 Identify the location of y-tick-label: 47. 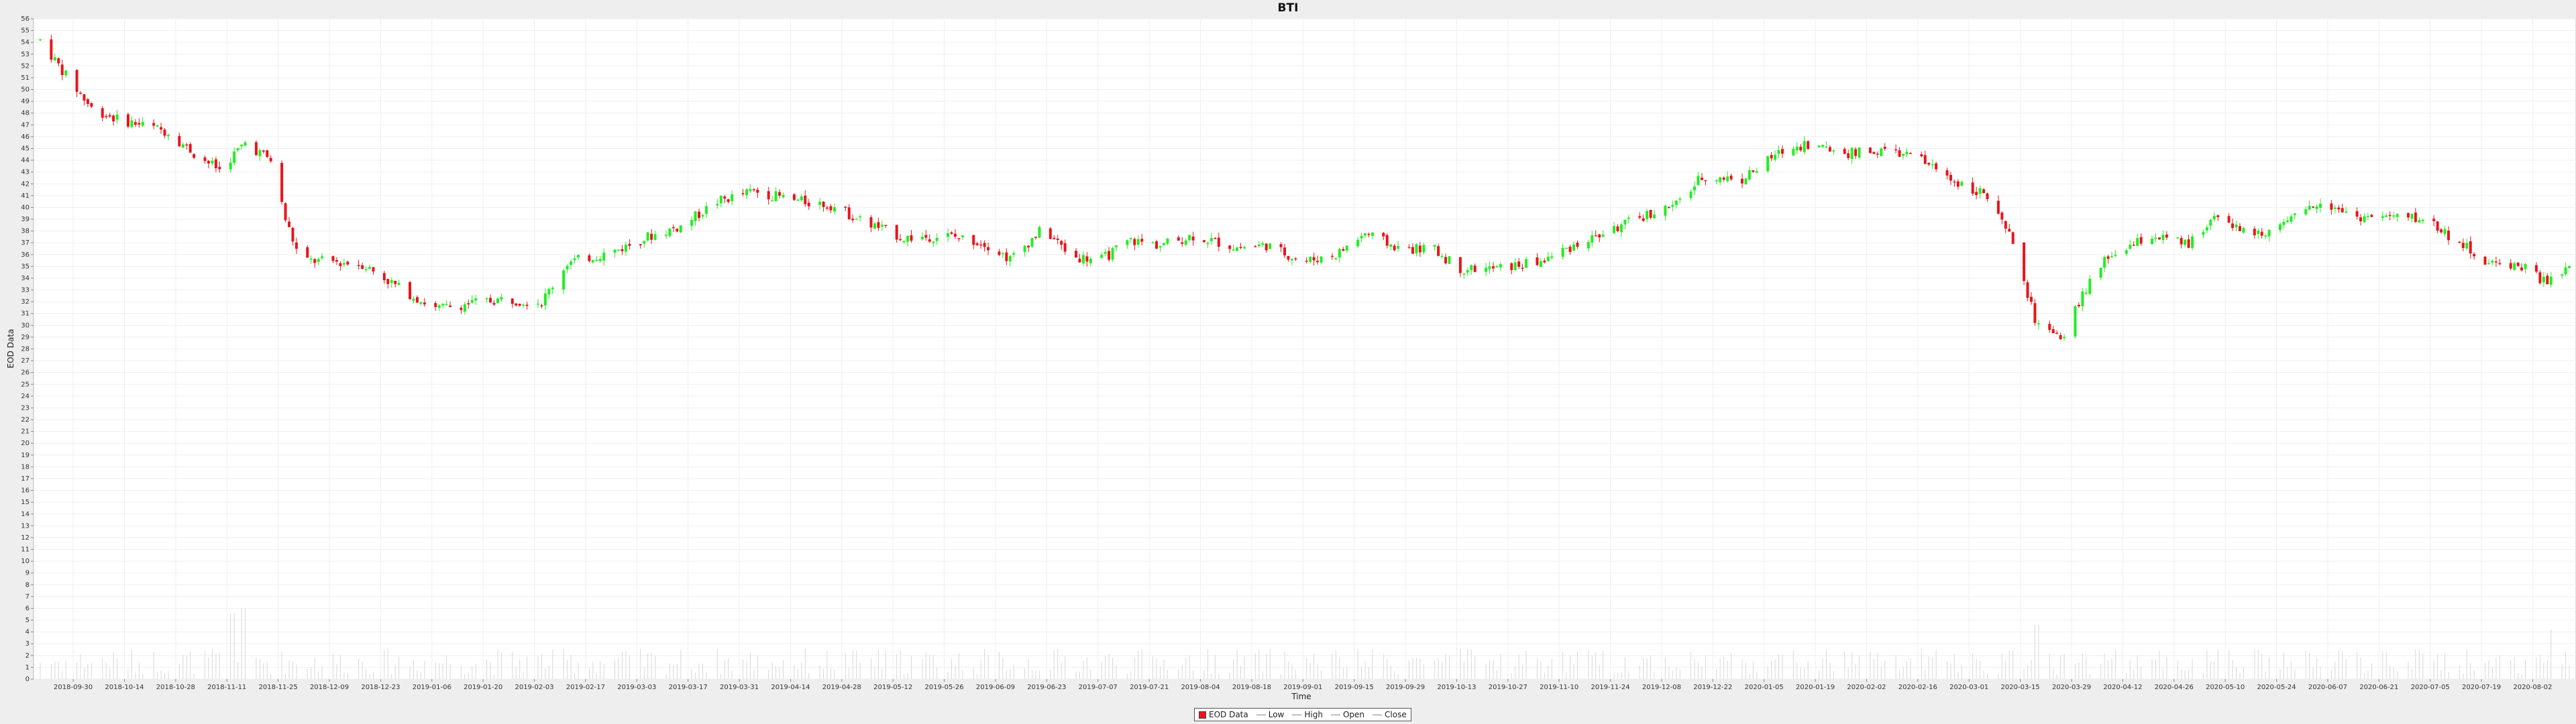
(25, 125).